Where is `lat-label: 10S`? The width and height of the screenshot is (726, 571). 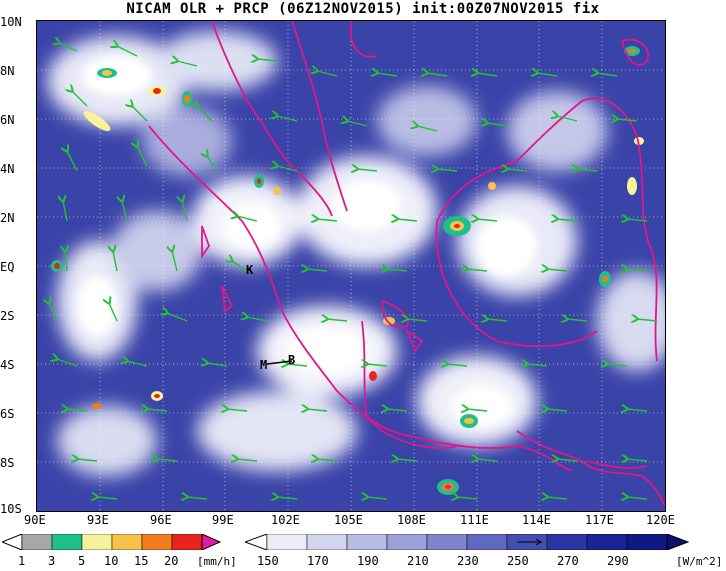
lat-label: 10S is located at coordinates (11, 509).